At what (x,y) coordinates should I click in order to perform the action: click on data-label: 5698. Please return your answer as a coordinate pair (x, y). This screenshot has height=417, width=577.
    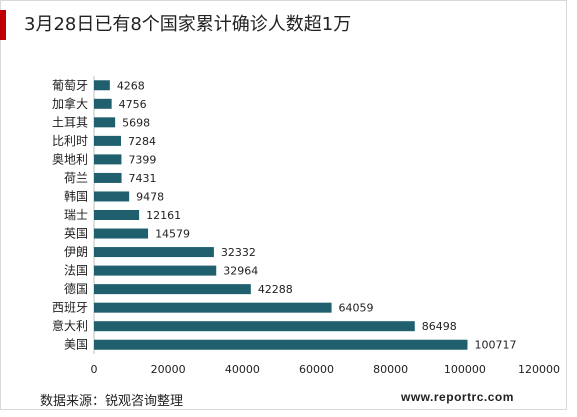
    Looking at the image, I should click on (136, 122).